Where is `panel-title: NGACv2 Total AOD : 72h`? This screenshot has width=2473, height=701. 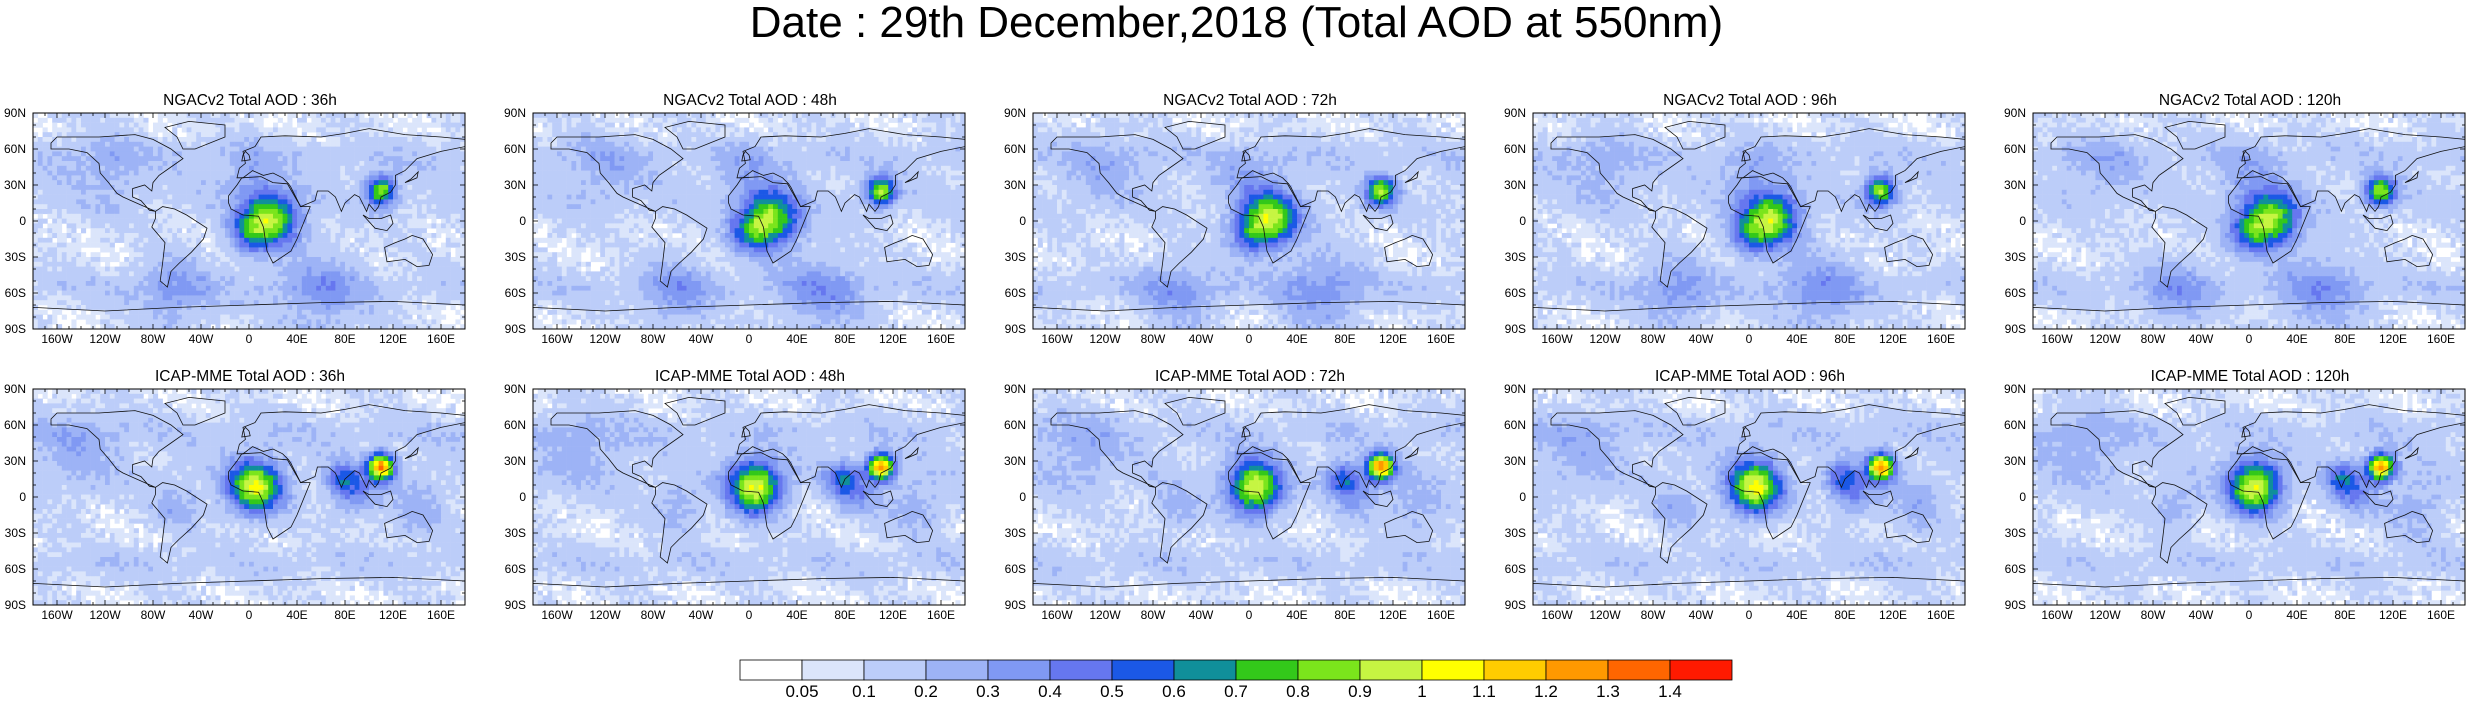 panel-title: NGACv2 Total AOD : 72h is located at coordinates (1250, 101).